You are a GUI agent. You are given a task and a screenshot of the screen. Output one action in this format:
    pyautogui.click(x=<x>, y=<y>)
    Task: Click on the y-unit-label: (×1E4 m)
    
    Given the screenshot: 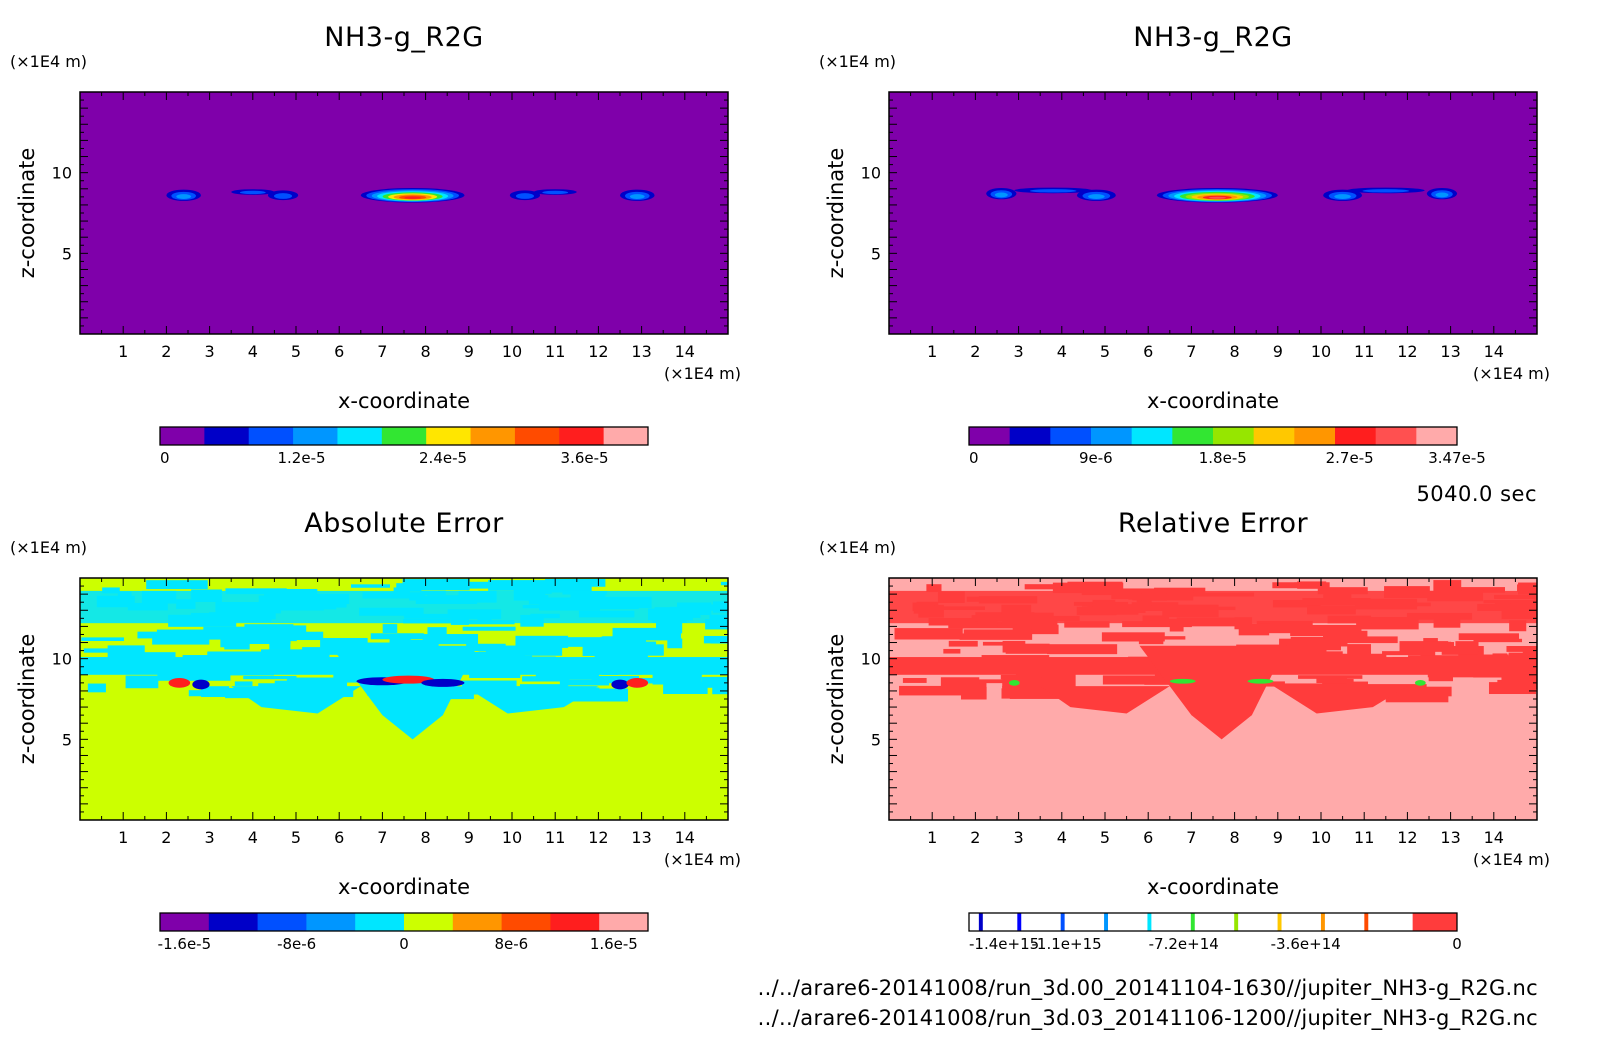 What is the action you would take?
    pyautogui.click(x=48, y=61)
    